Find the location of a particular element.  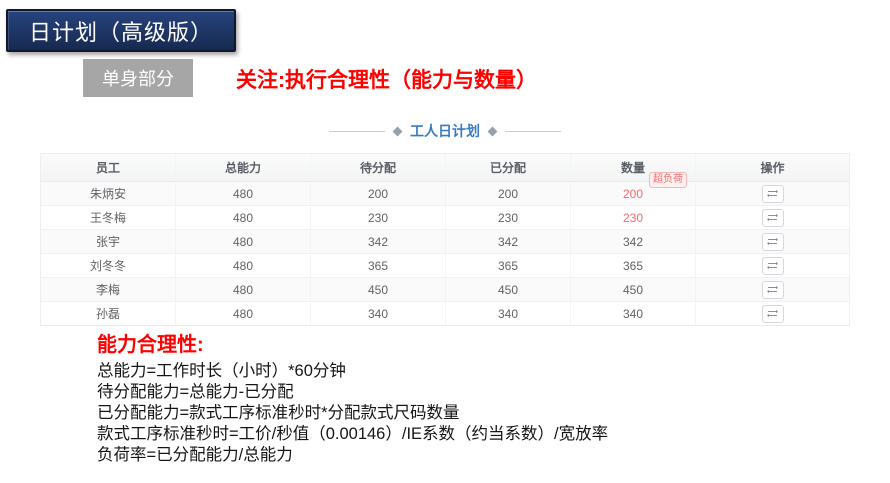

cell-quantity-value: 200 is located at coordinates (633, 193).